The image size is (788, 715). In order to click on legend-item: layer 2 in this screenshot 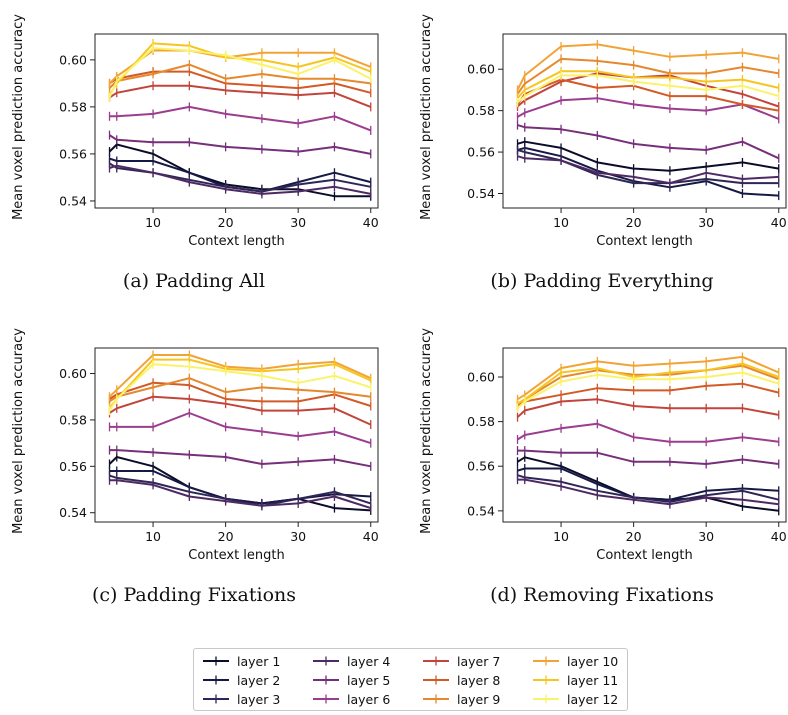, I will do `click(241, 680)`.